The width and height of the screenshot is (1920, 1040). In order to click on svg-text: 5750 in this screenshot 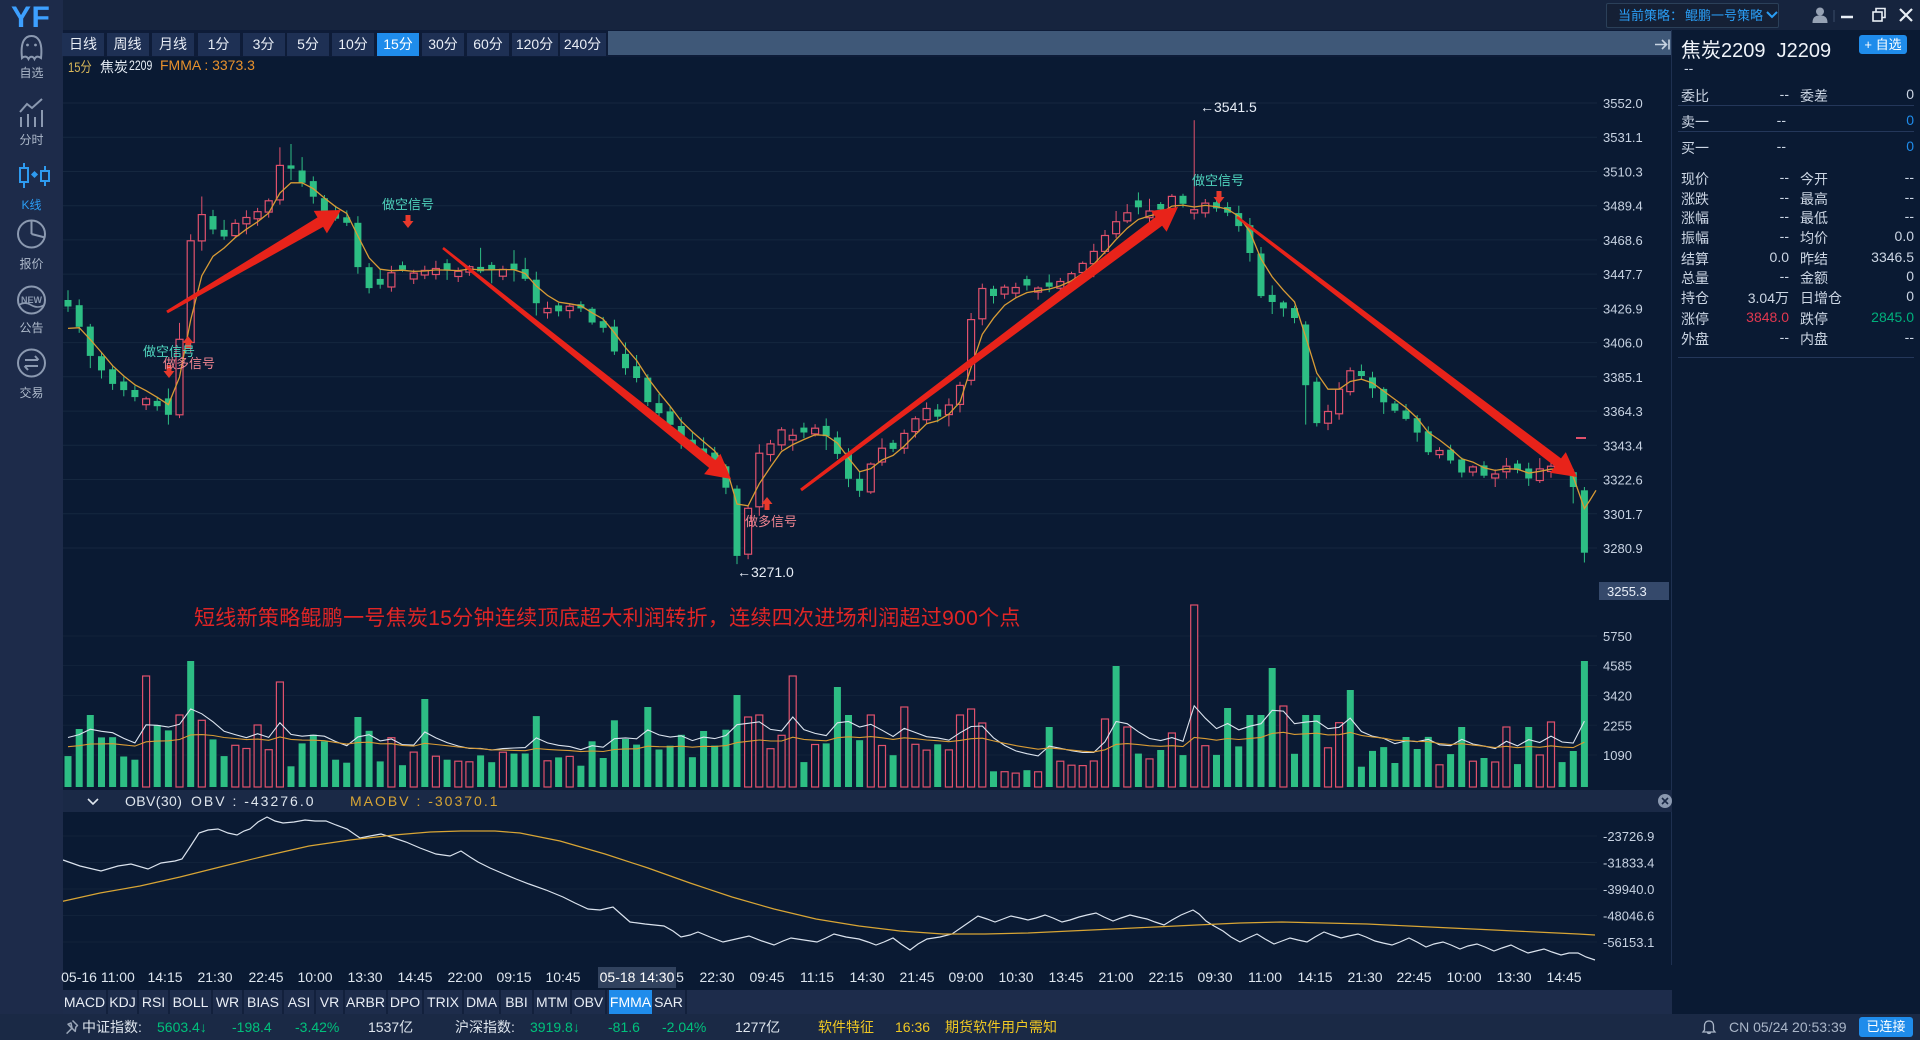, I will do `click(1617, 636)`.